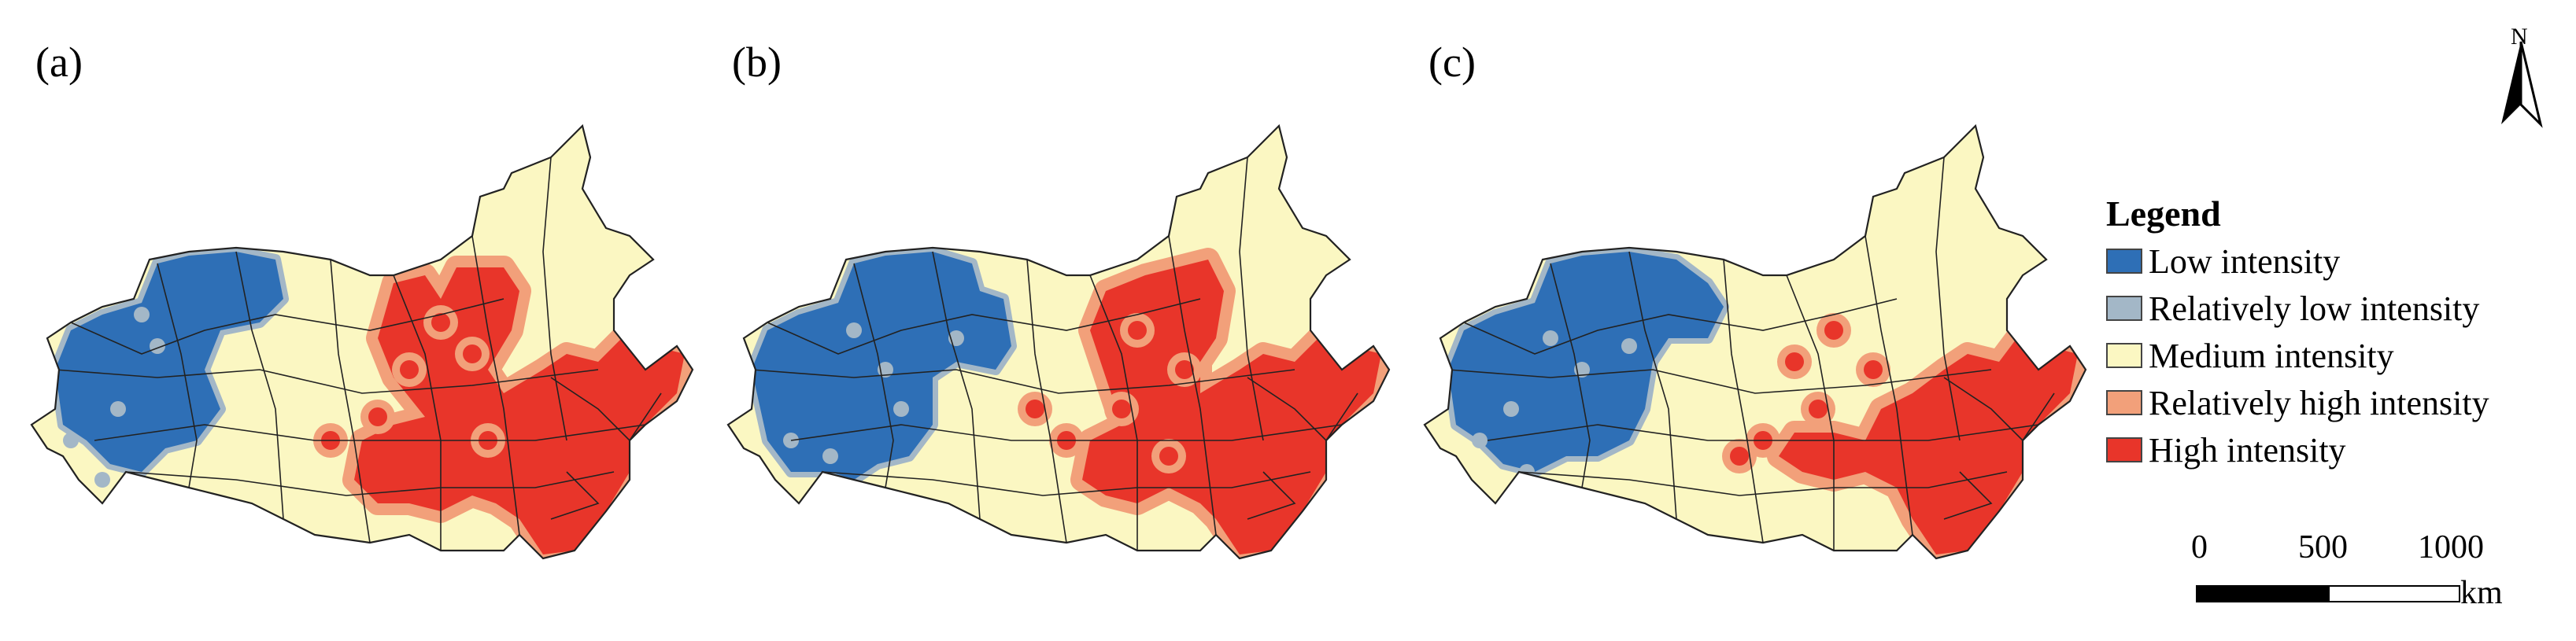  What do you see at coordinates (1452, 62) in the screenshot?
I see `panel-label: (c)` at bounding box center [1452, 62].